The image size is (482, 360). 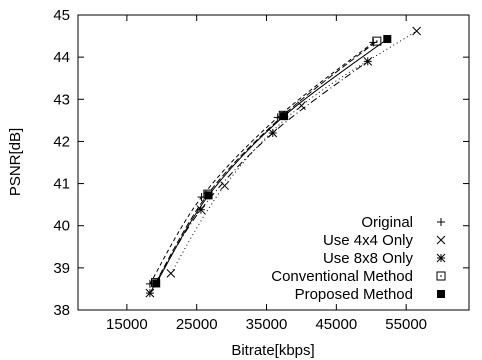 I want to click on x-tick-label: 55000, so click(x=406, y=324).